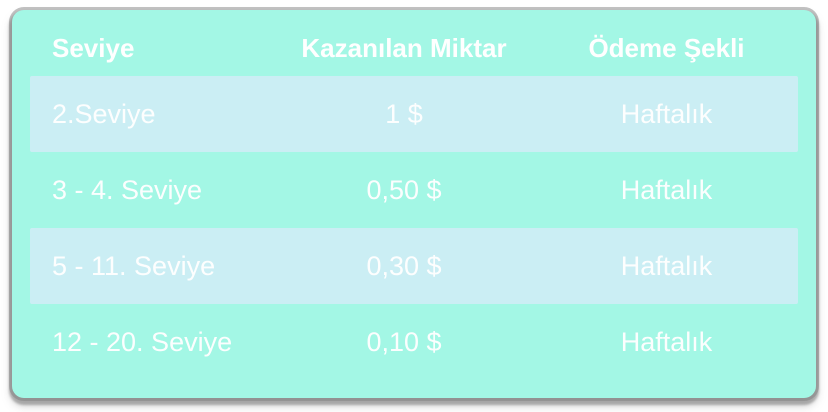 This screenshot has width=828, height=412. What do you see at coordinates (104, 113) in the screenshot?
I see `level-cell: 2.Seviye` at bounding box center [104, 113].